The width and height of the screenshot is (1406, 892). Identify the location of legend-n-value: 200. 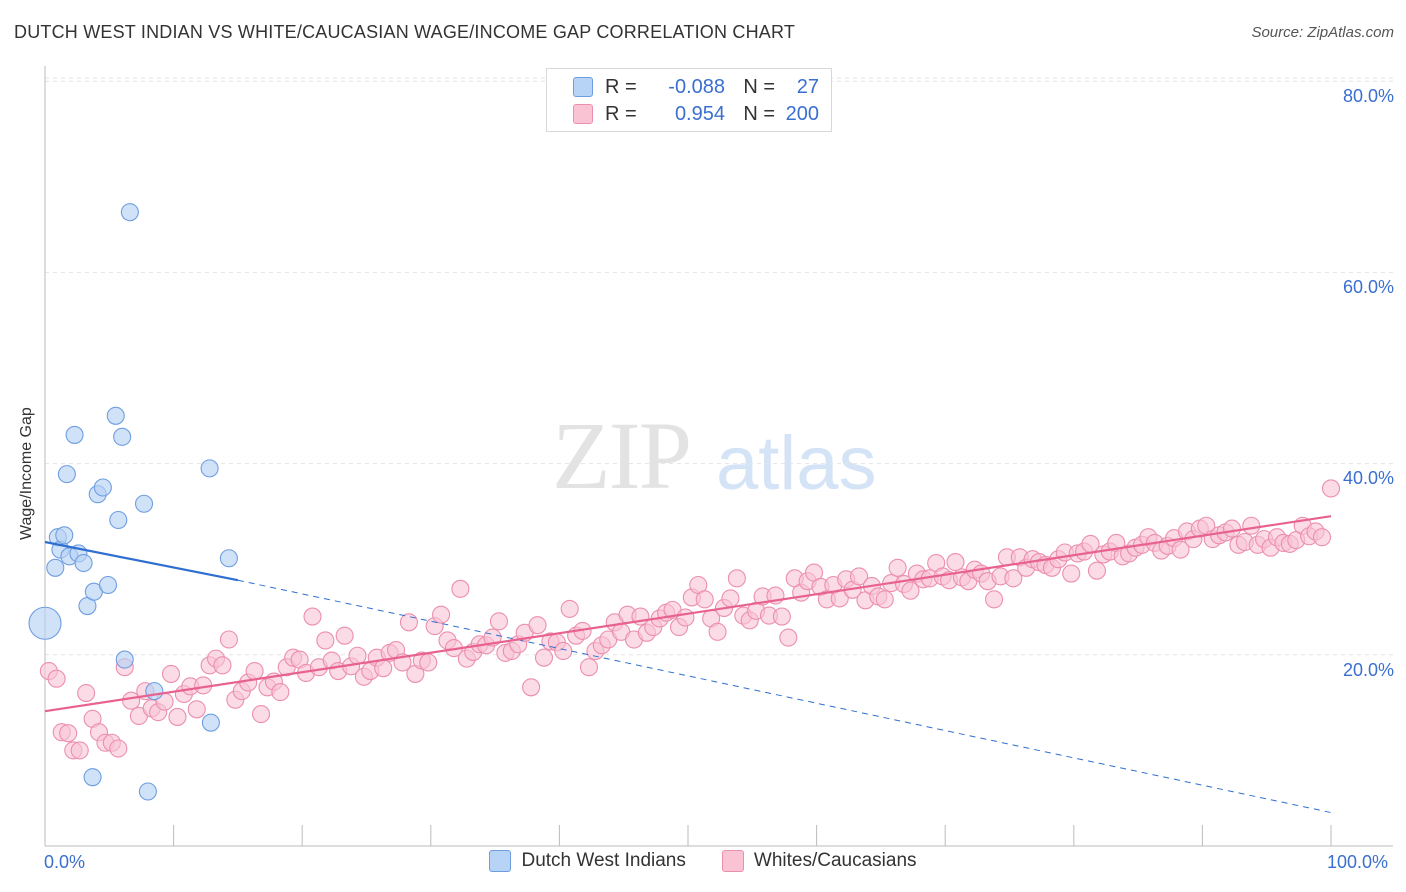
(802, 113).